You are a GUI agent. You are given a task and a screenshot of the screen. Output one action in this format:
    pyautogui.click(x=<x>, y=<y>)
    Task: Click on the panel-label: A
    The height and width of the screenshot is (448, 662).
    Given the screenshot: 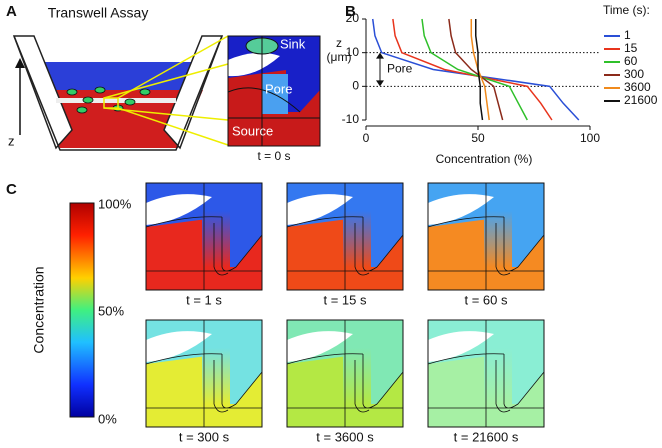 What is the action you would take?
    pyautogui.click(x=11, y=11)
    